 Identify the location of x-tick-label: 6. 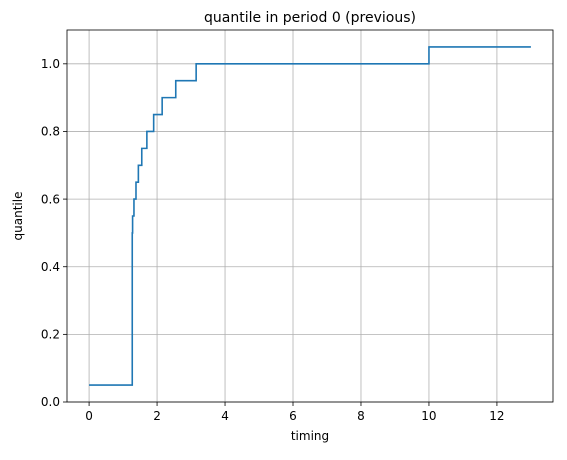
(293, 416).